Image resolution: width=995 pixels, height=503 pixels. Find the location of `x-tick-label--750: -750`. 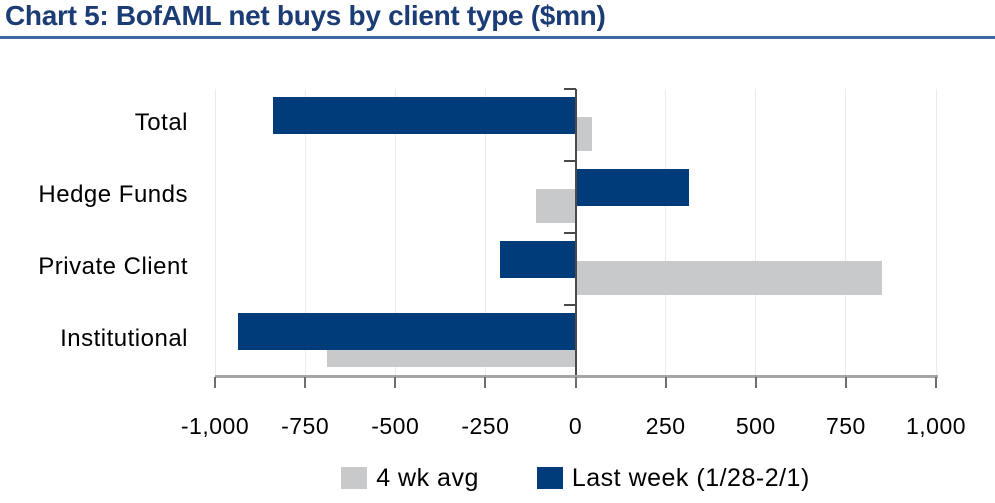

x-tick-label--750: -750 is located at coordinates (305, 426).